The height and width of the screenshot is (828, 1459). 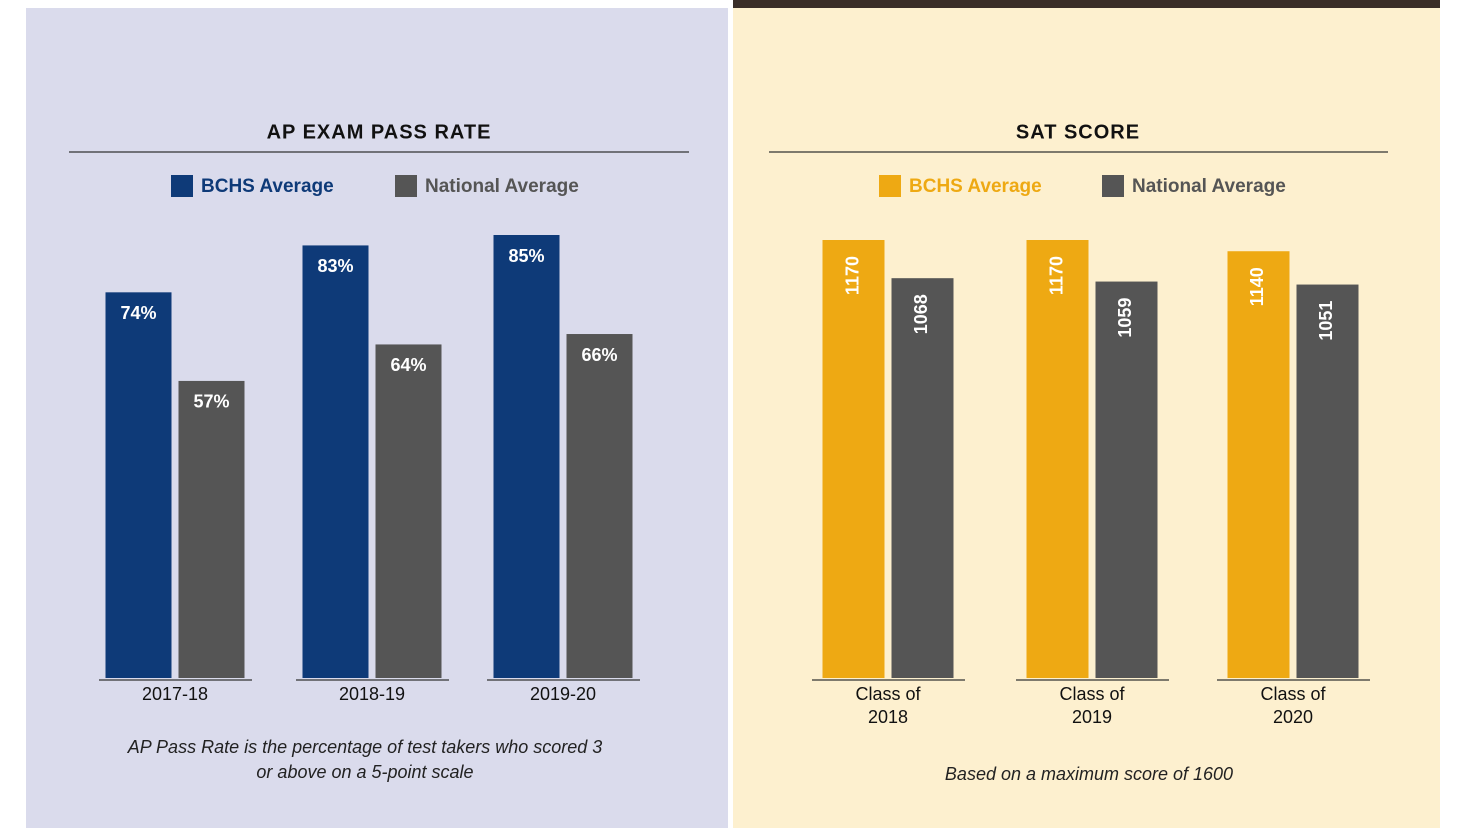 I want to click on chart-title: AP EXAM PASS RATE, so click(x=379, y=132).